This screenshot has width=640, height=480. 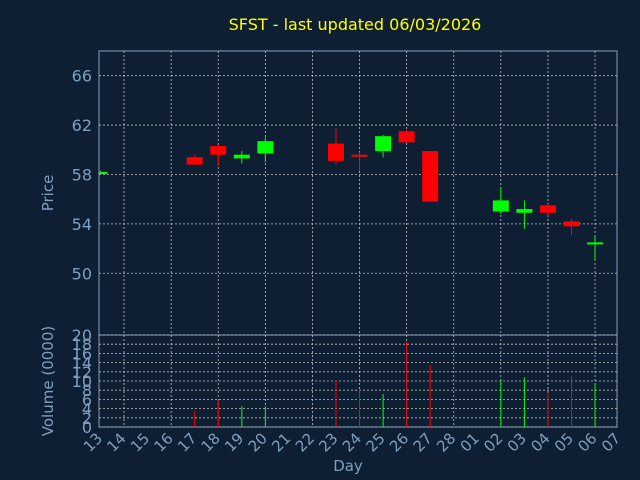 What do you see at coordinates (87, 409) in the screenshot?
I see `volume-tick-4: 4` at bounding box center [87, 409].